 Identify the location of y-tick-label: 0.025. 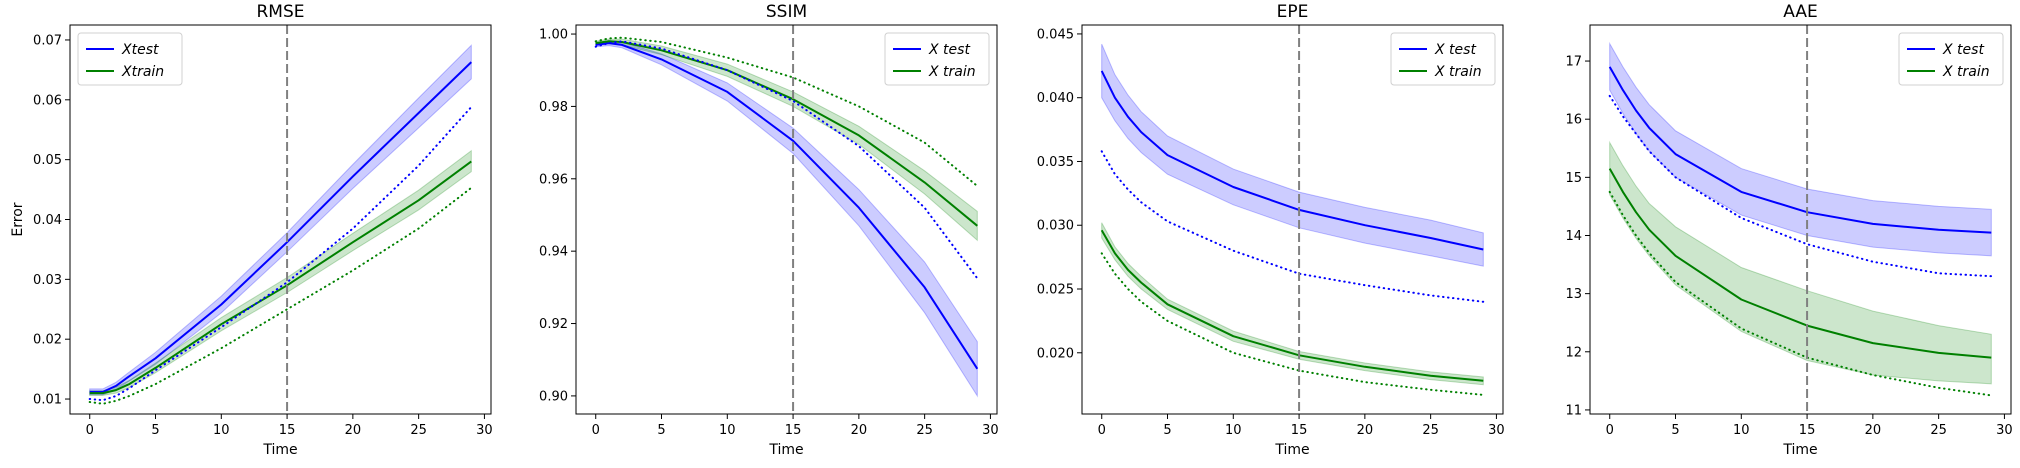
(1055, 290).